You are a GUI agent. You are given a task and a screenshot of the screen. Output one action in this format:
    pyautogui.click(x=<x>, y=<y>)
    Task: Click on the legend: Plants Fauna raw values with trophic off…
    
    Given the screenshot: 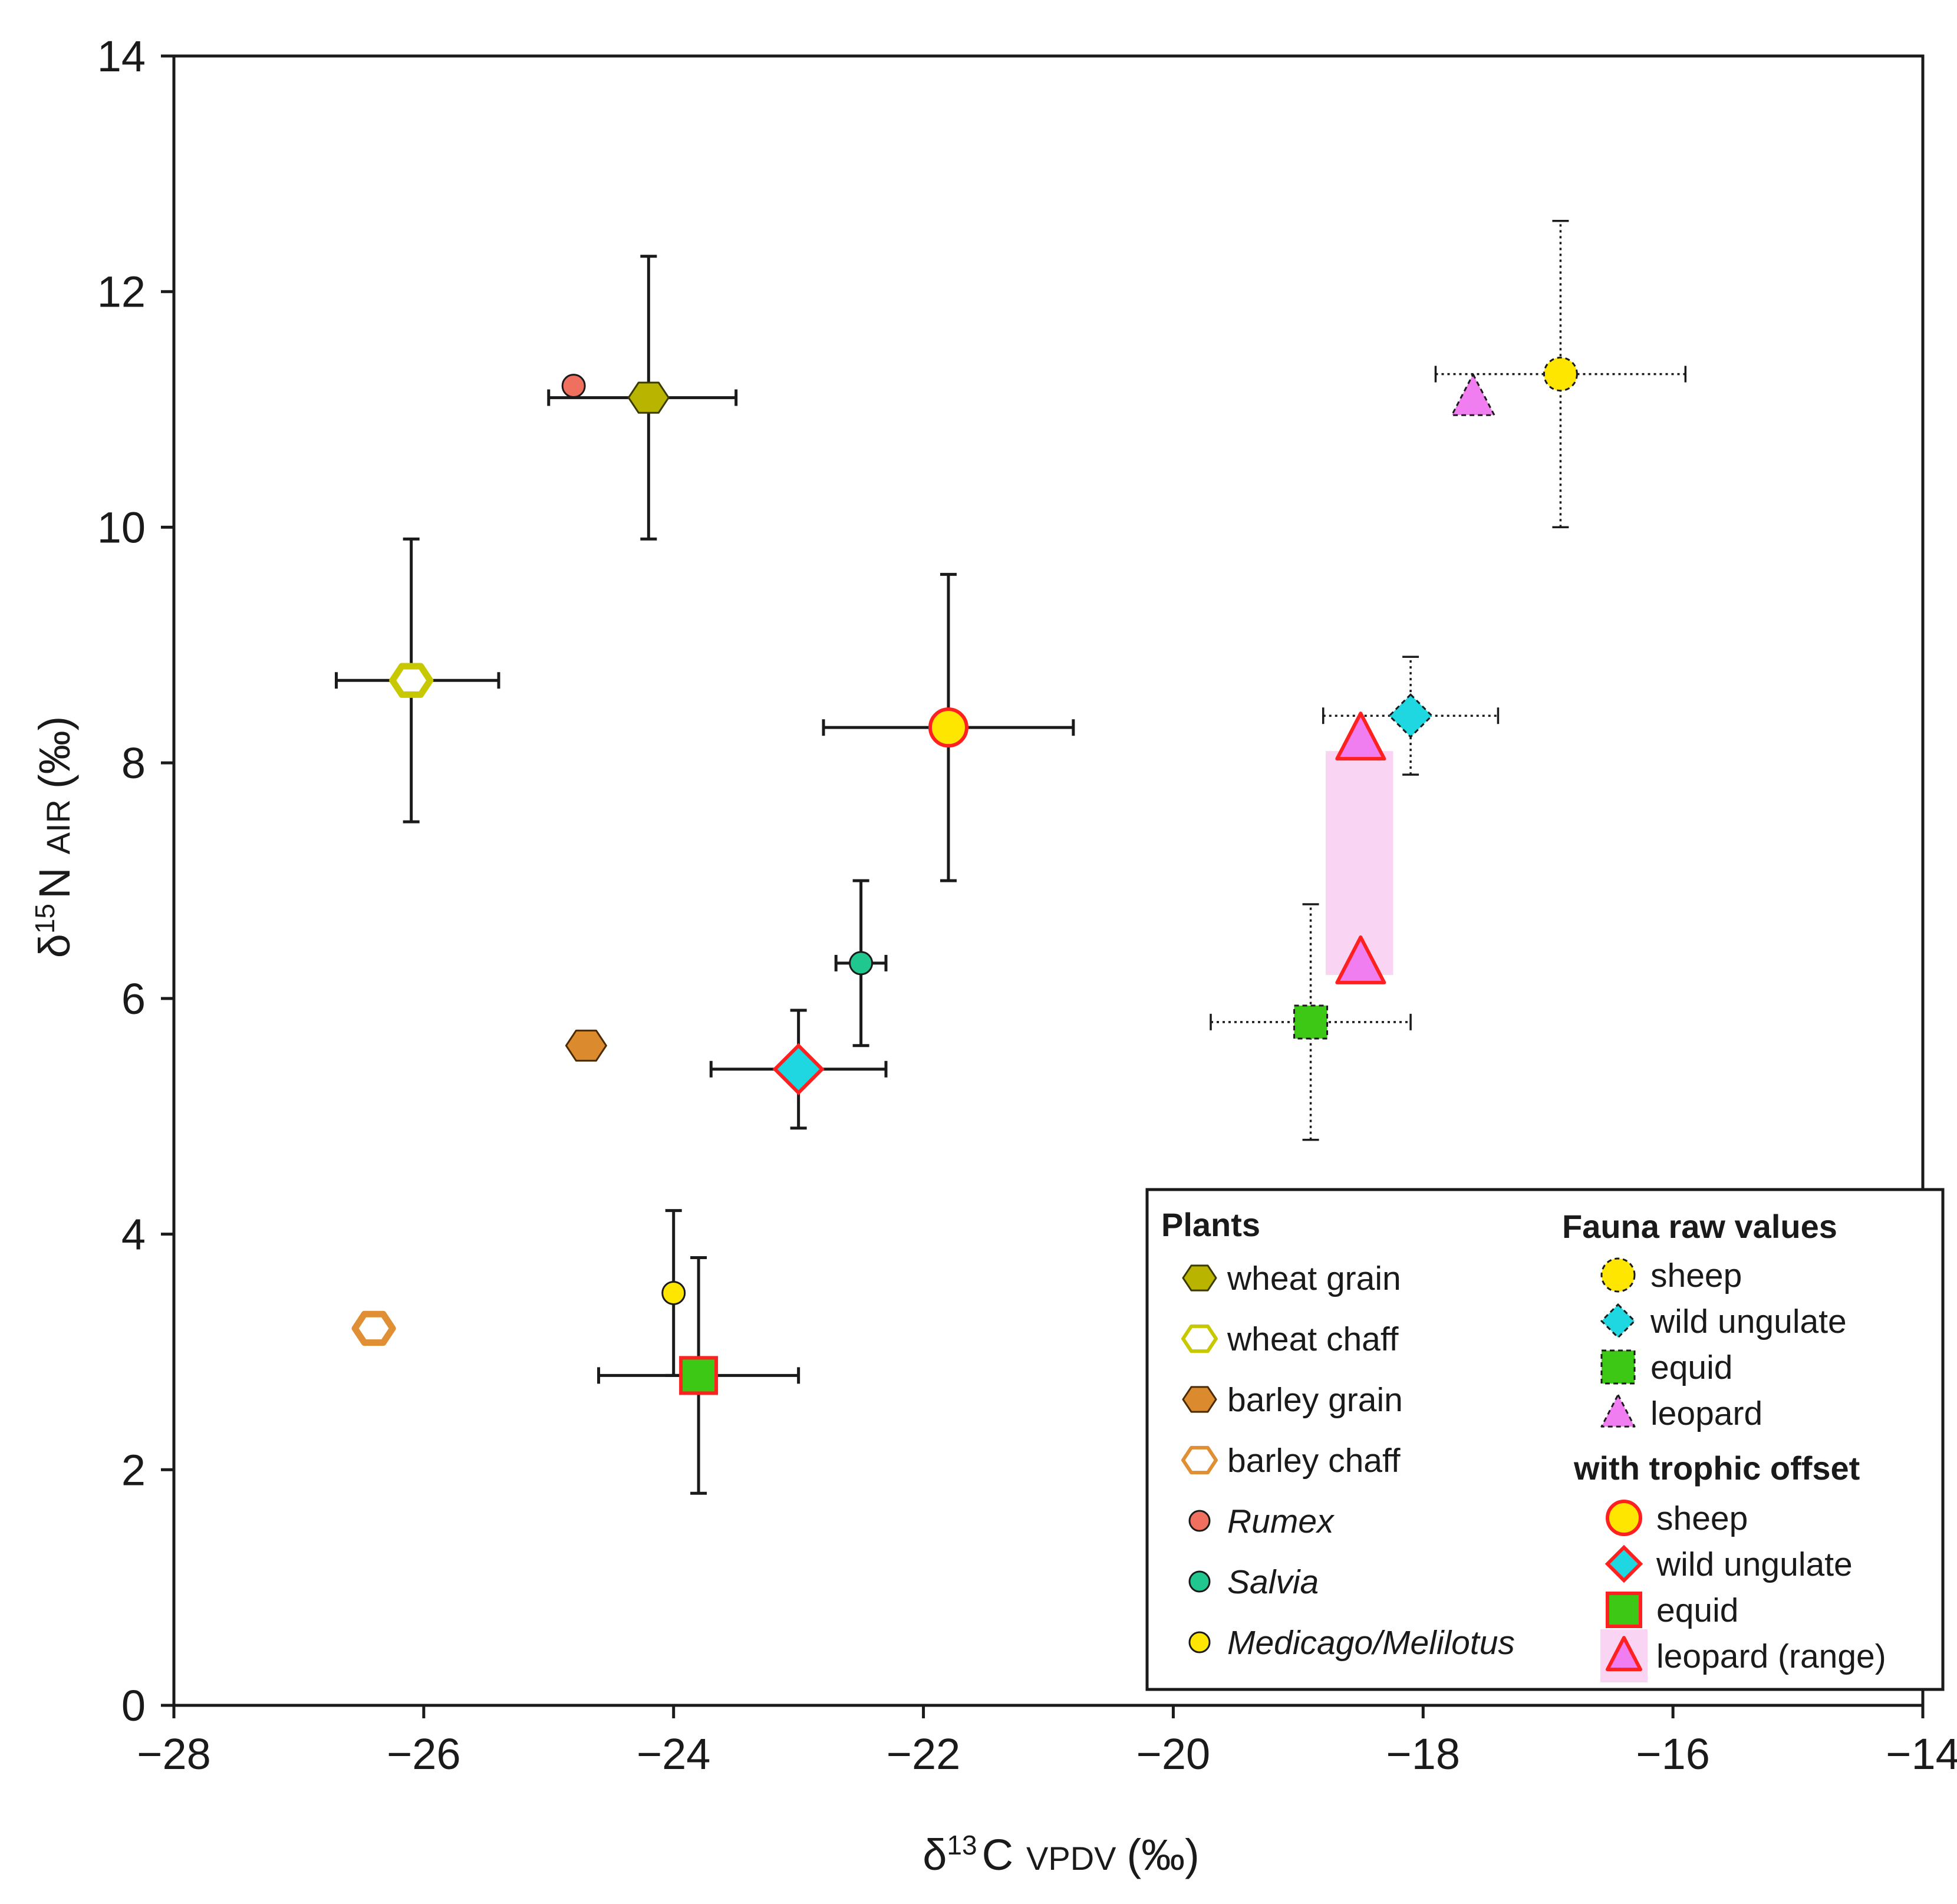 What is the action you would take?
    pyautogui.click(x=1545, y=1439)
    